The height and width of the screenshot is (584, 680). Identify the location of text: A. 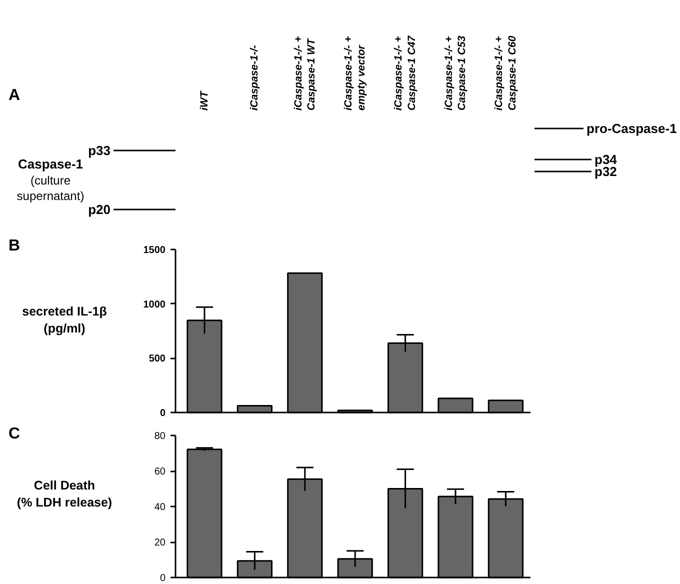
(14, 95).